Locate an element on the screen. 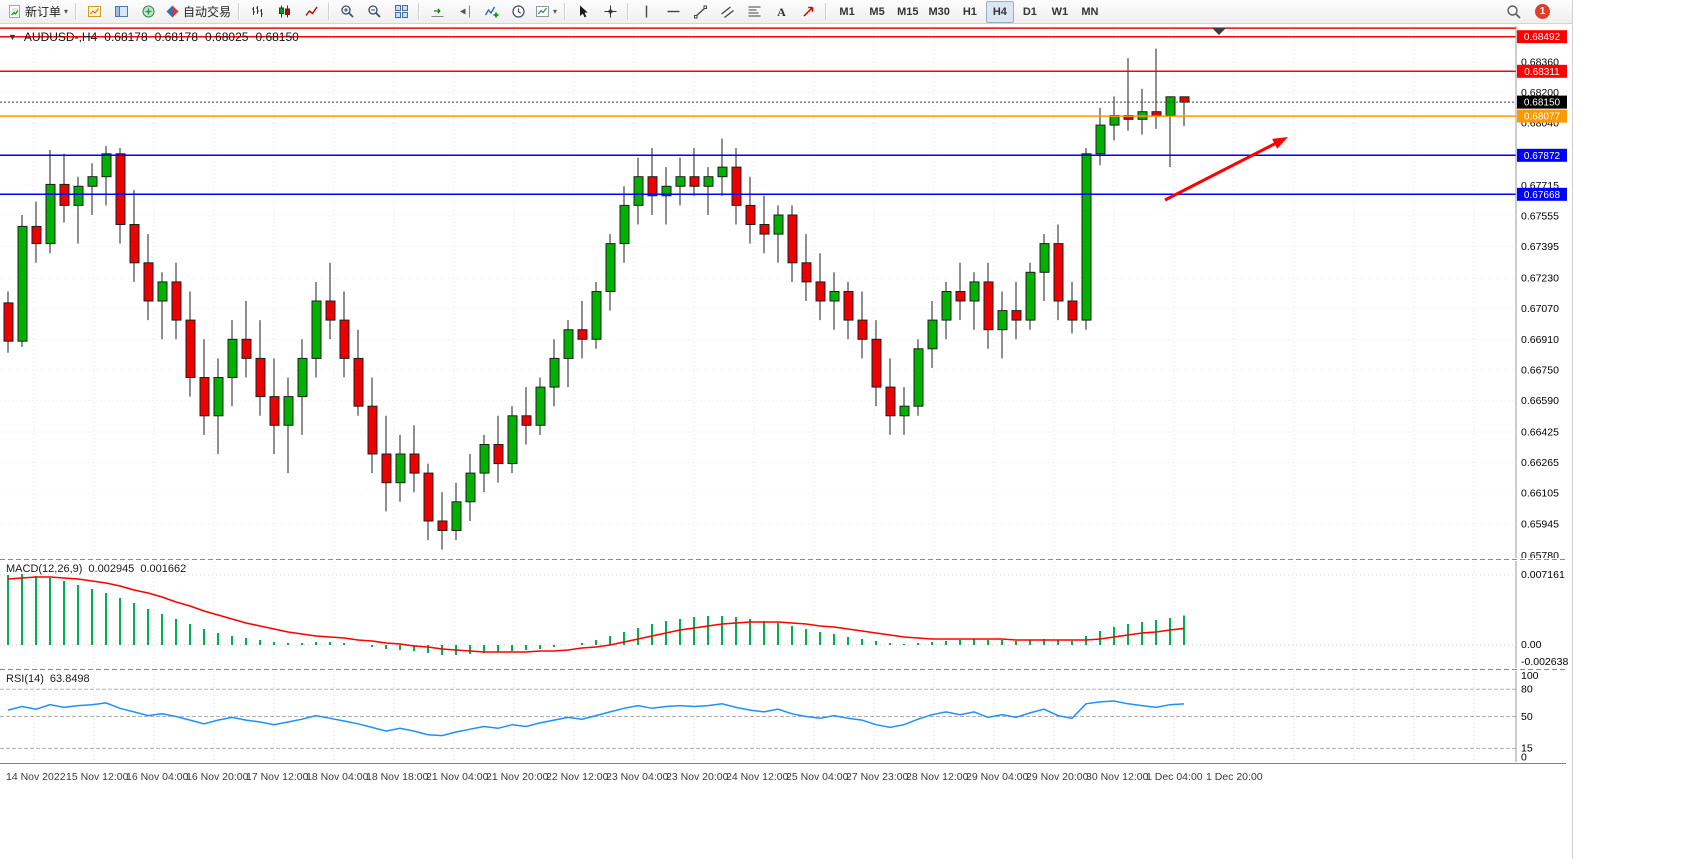 This screenshot has width=1689, height=859. fibonacci-button is located at coordinates (754, 12).